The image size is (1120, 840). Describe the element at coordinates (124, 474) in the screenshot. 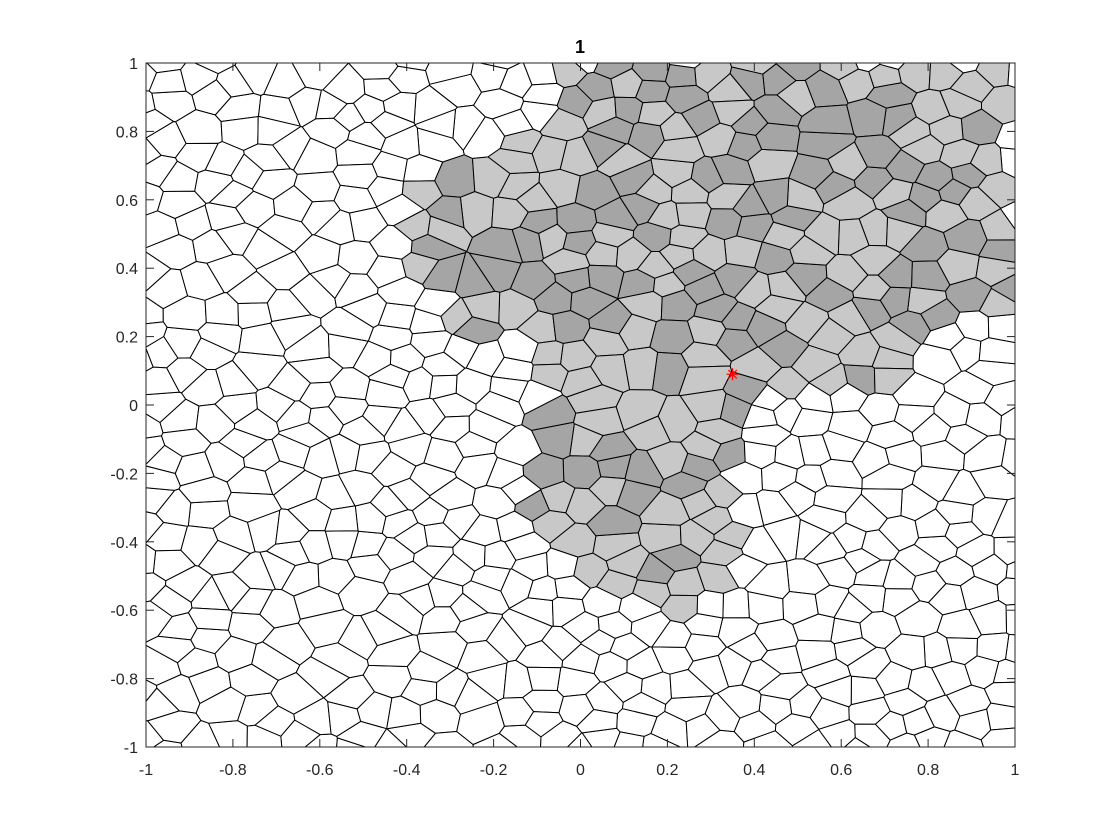

I see `y-tick-label: -0.2` at that location.